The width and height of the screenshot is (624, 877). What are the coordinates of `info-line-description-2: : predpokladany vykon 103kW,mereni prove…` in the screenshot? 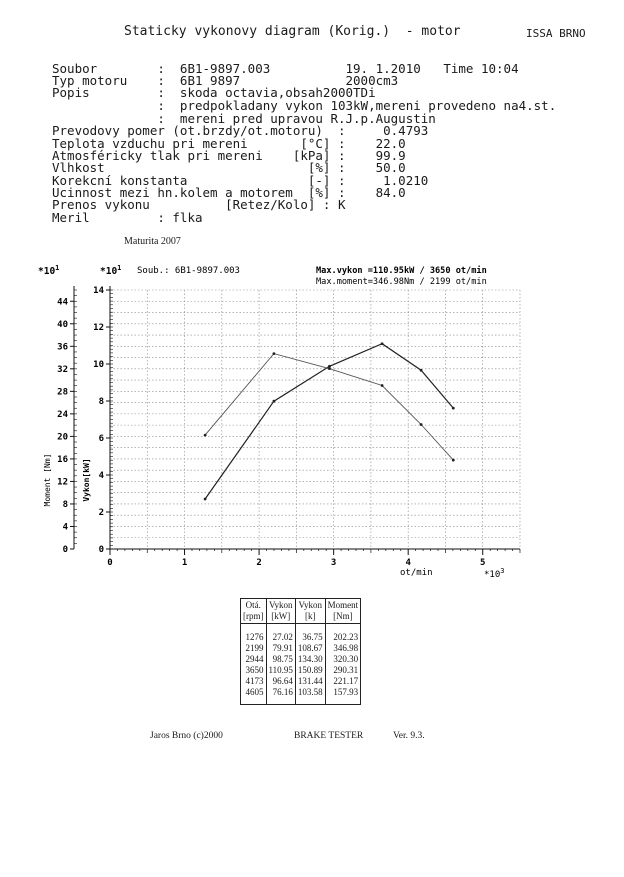 It's located at (304, 105).